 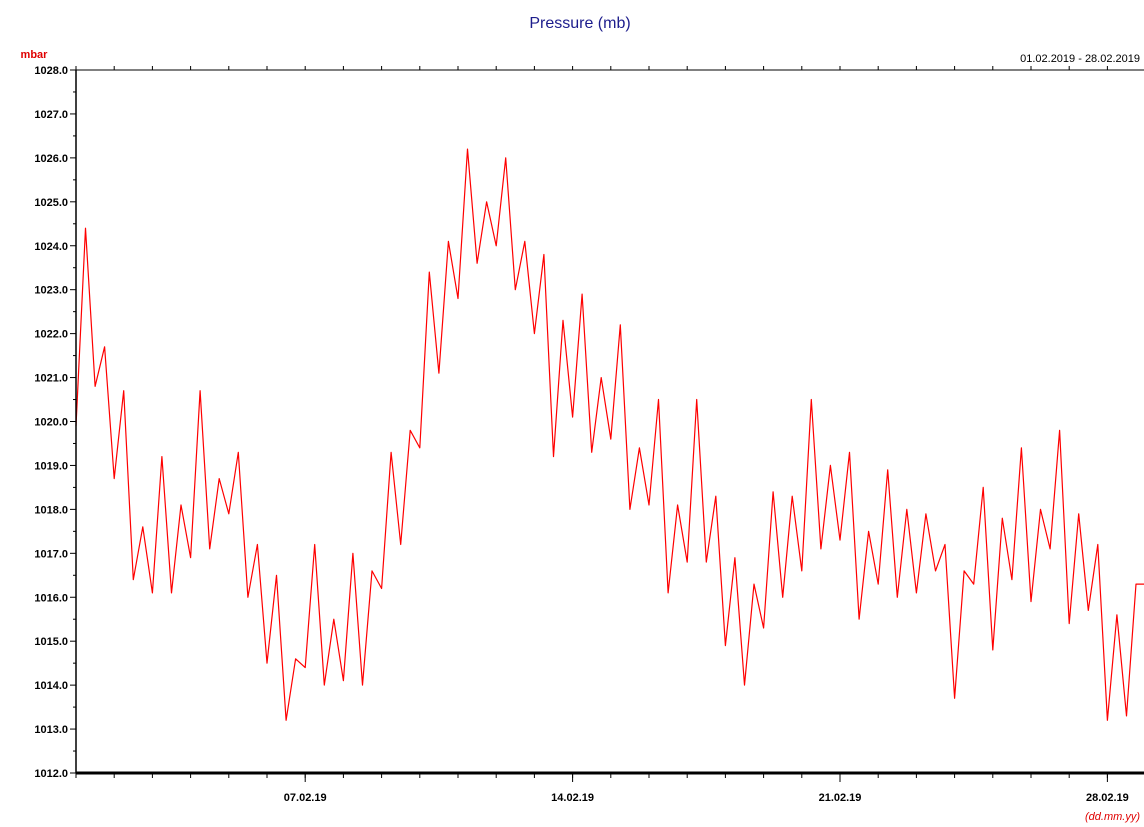 I want to click on y-axis-unit-label: mbar, so click(x=35, y=55).